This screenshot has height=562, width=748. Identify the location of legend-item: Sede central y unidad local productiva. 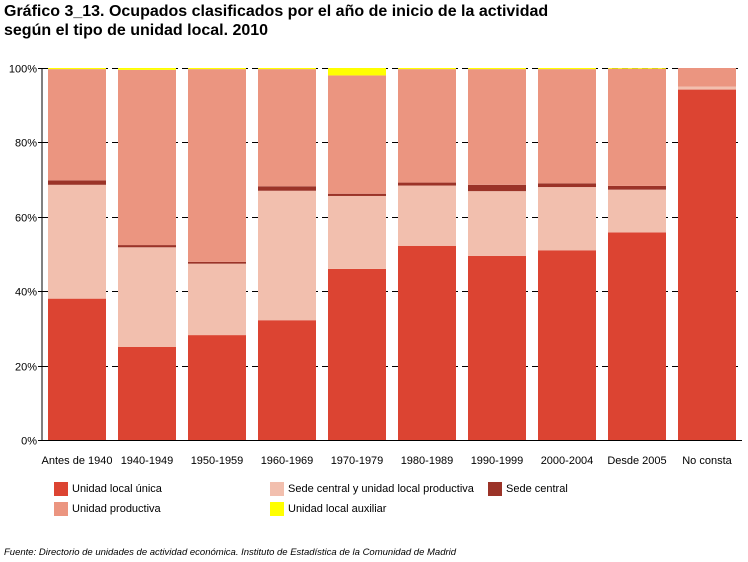
(372, 489).